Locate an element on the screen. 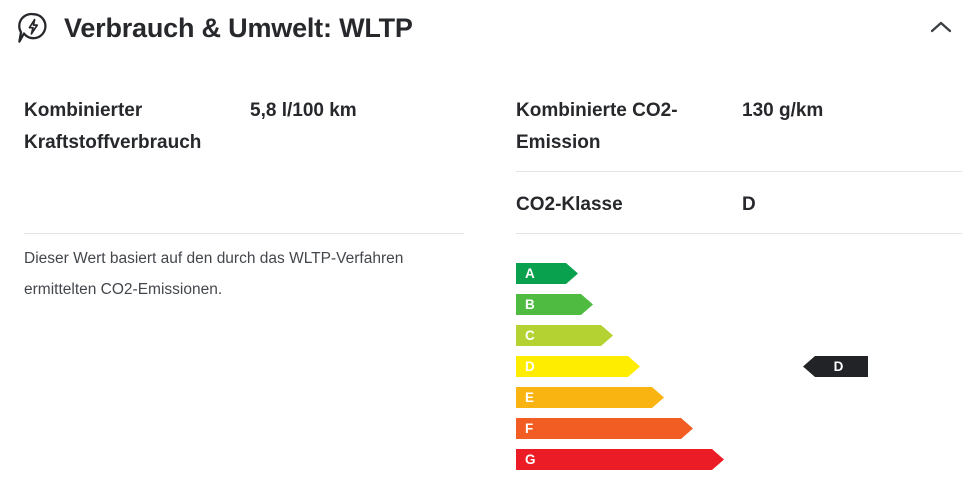 The image size is (974, 492). collapse-section-button is located at coordinates (941, 28).